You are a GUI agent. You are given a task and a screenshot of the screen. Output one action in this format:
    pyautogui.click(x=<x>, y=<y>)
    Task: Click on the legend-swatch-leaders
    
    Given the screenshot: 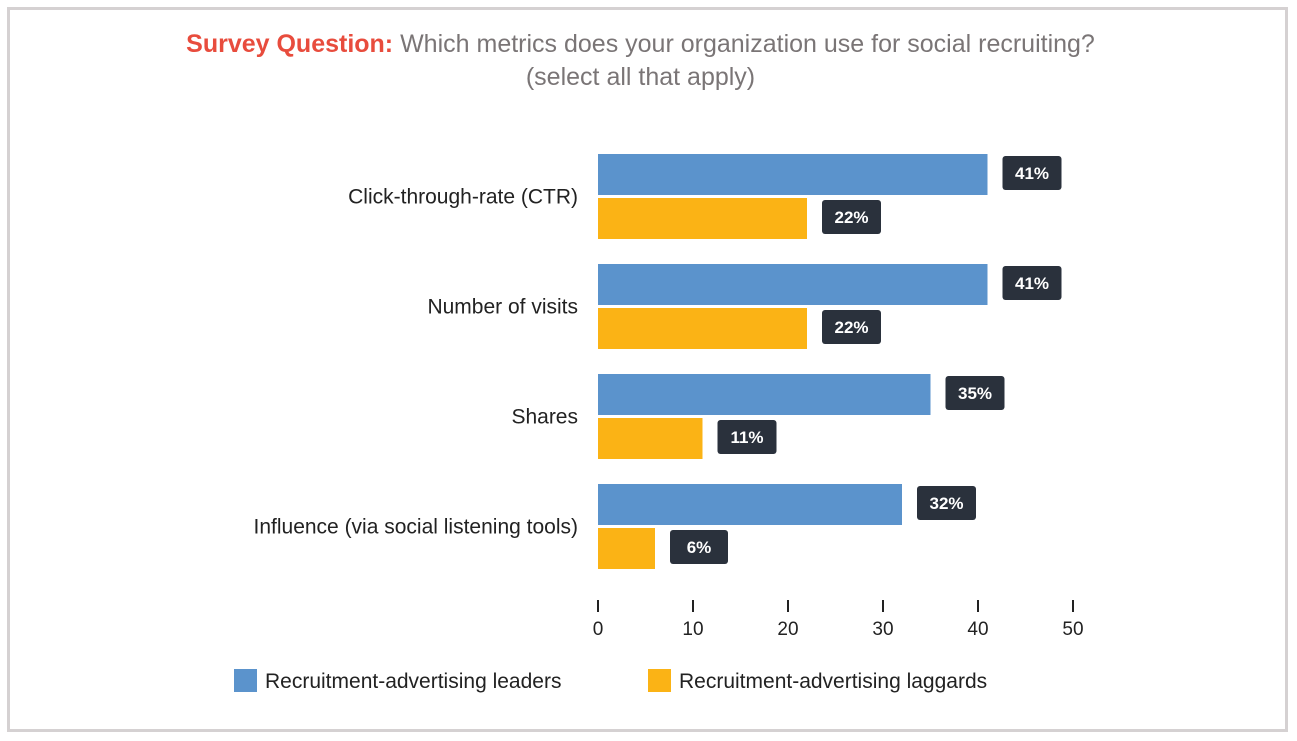 What is the action you would take?
    pyautogui.click(x=245, y=680)
    